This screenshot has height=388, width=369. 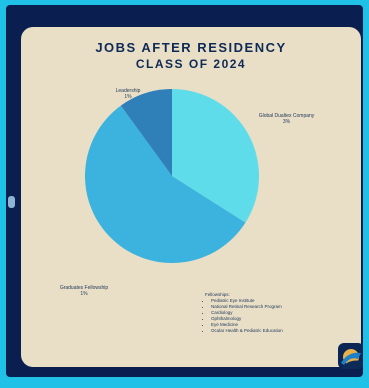 I want to click on slice-label-global-dualtex: Global Dualtex Company 3%, so click(x=286, y=119).